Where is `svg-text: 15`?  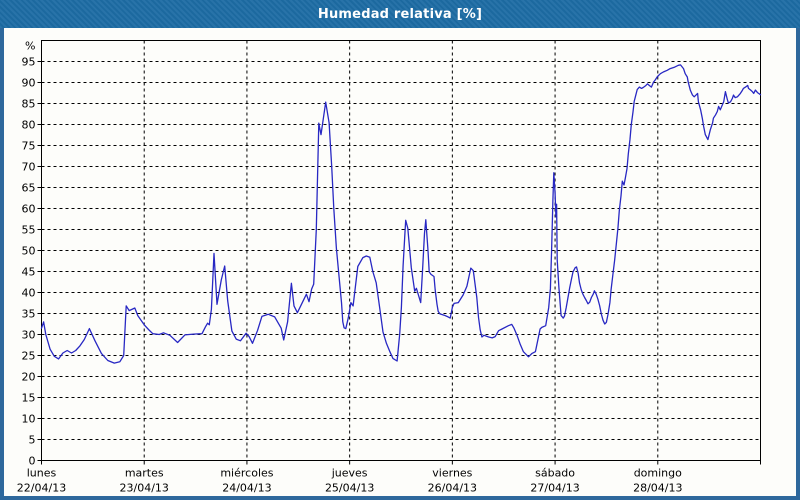 svg-text: 15 is located at coordinates (29, 398).